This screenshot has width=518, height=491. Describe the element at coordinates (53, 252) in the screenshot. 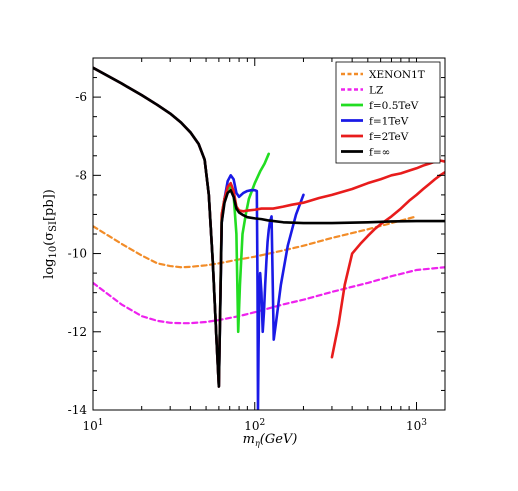

I see `y-axis-title-base: 10` at that location.